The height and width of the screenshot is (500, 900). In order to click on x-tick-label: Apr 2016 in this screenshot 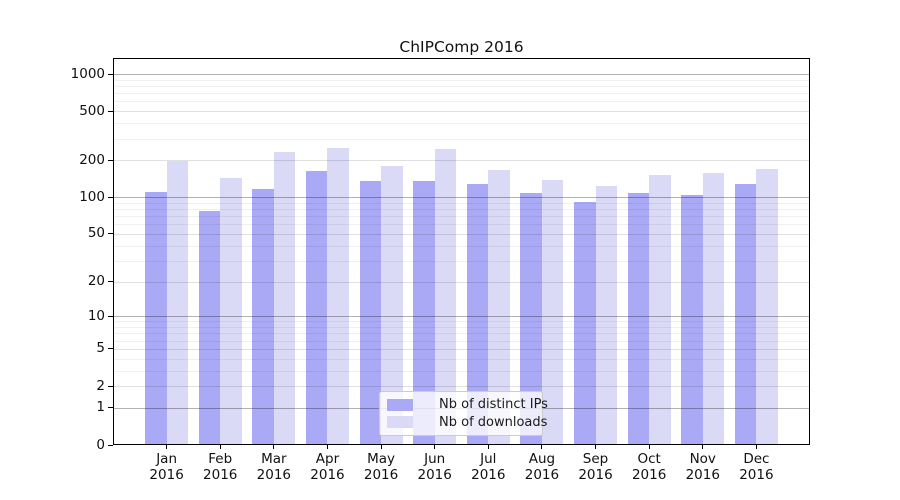, I will do `click(327, 467)`.